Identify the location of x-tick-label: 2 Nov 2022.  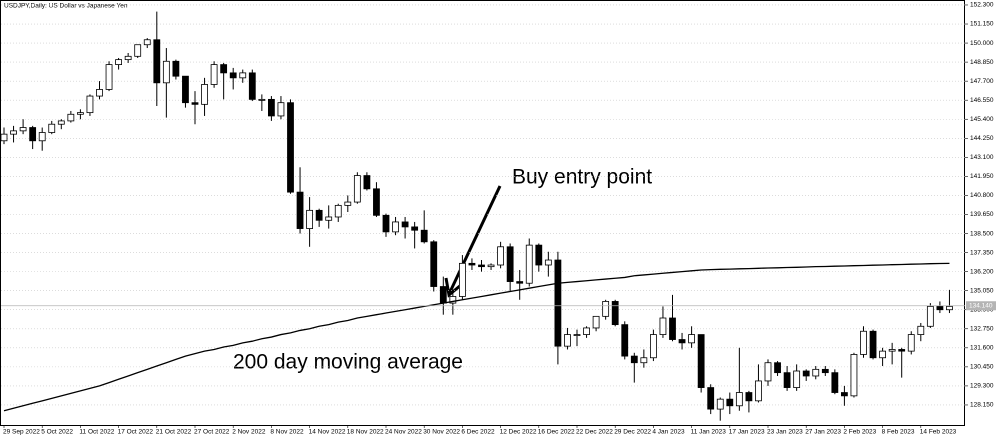
(249, 432).